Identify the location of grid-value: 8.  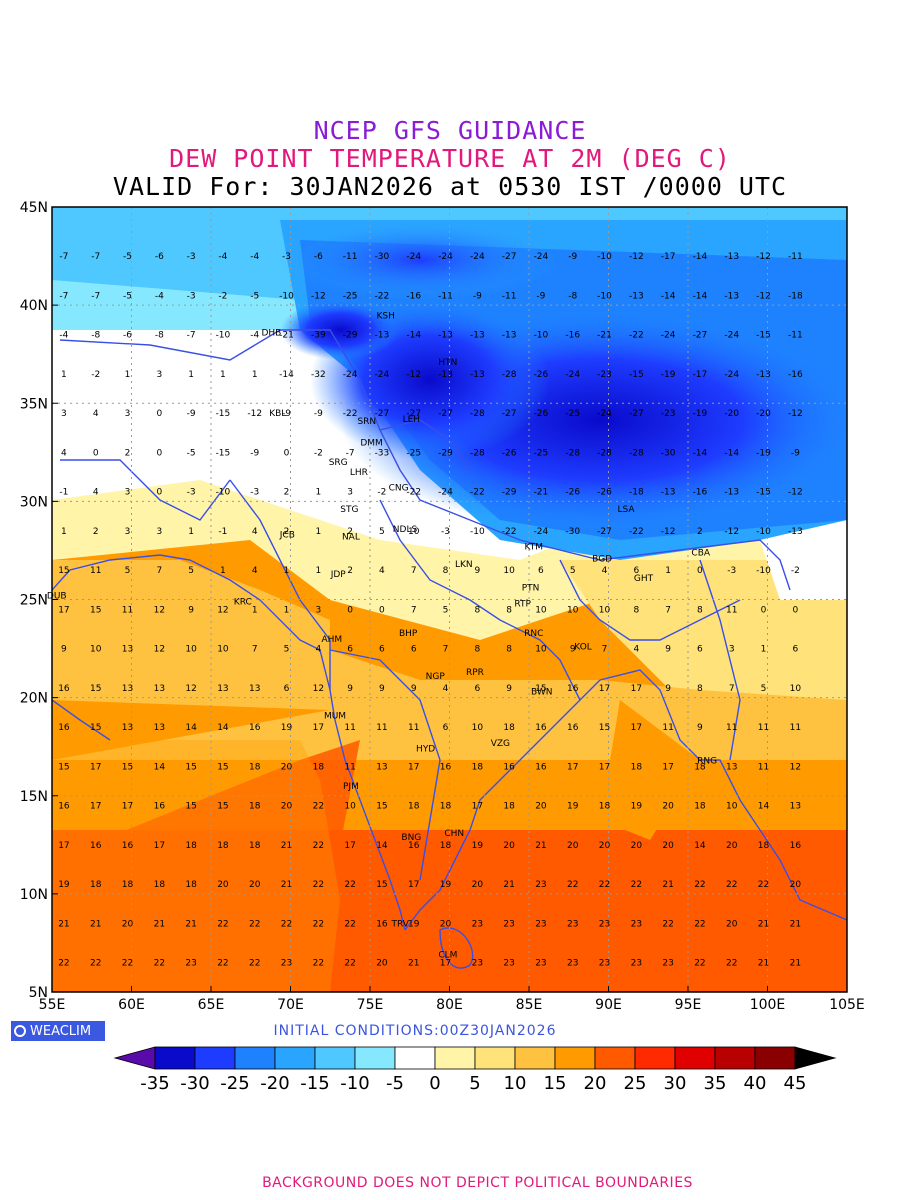
(700, 689).